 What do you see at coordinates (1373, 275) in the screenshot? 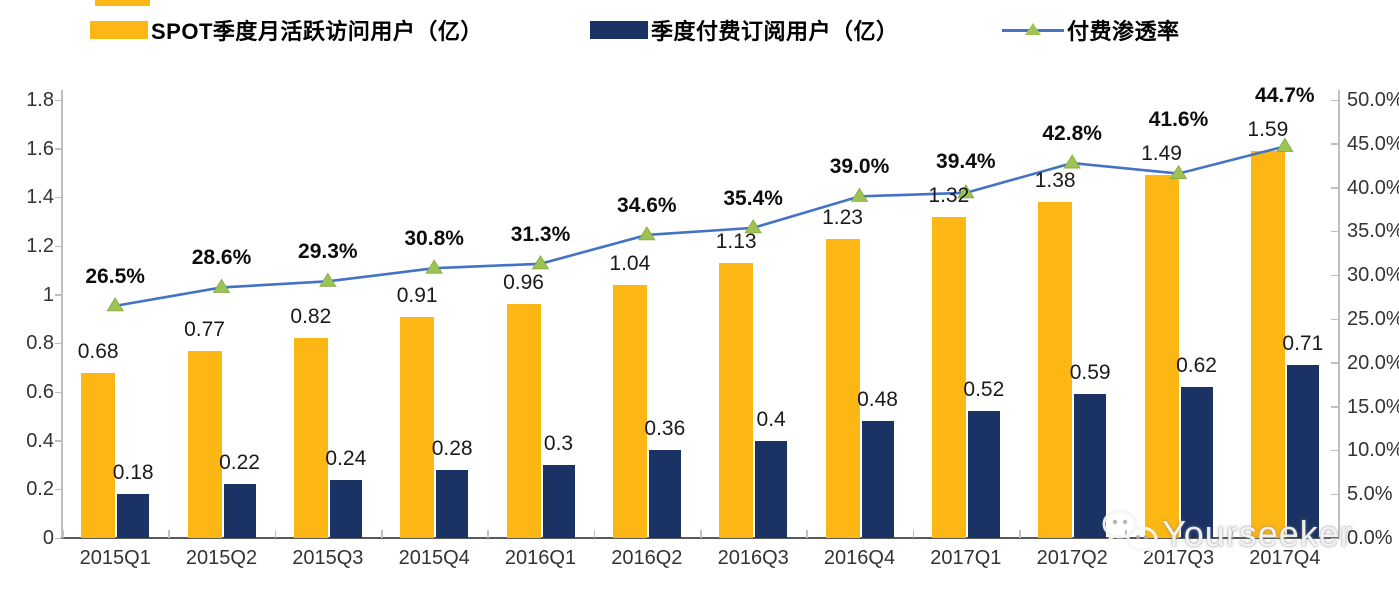
I see `y-tick-label-right: 30.0%` at bounding box center [1373, 275].